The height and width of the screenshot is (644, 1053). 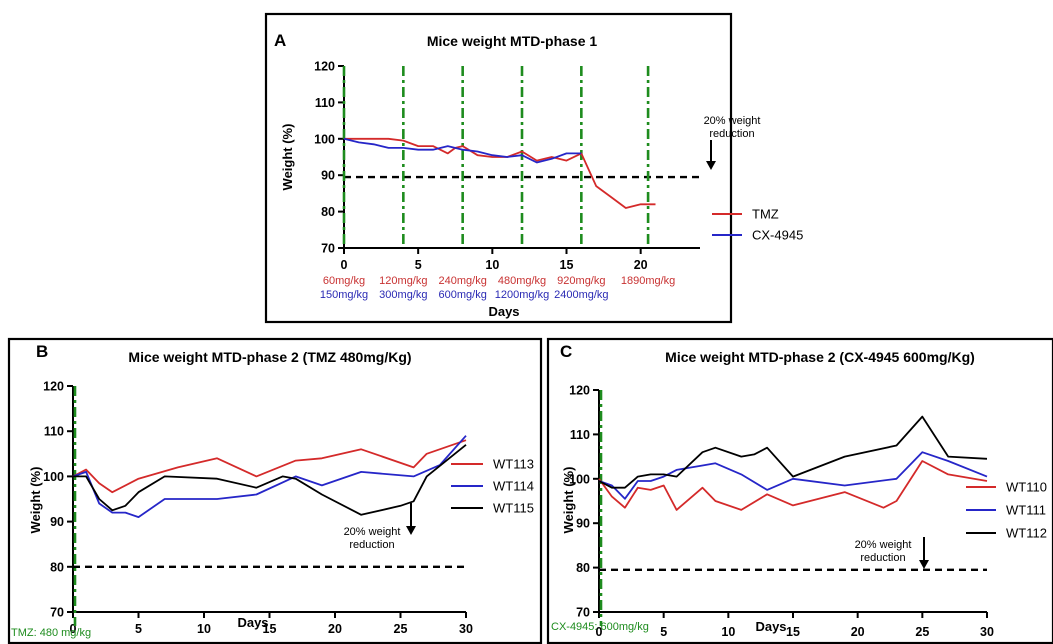 I want to click on series-line-tmz, so click(x=500, y=173).